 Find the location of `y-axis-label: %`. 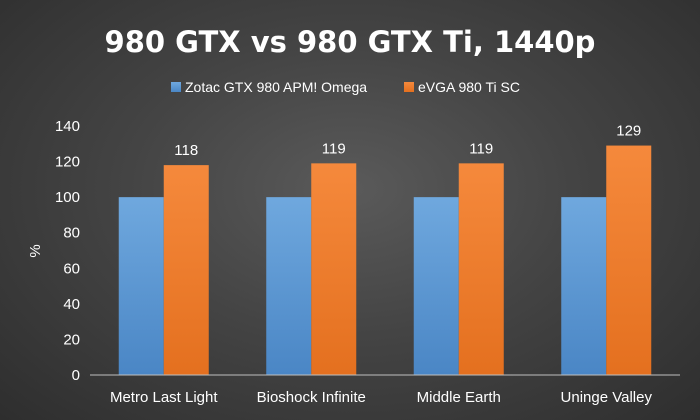

y-axis-label: % is located at coordinates (35, 250).